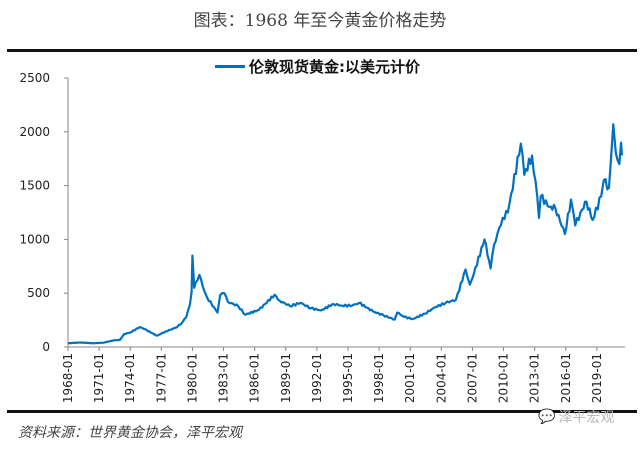 The image size is (640, 449). I want to click on x-tick-label: 2001-01, so click(410, 378).